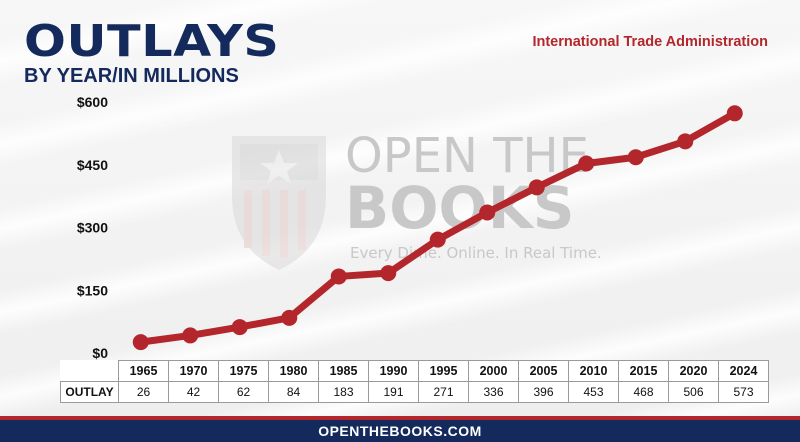  Describe the element at coordinates (193, 392) in the screenshot. I see `data-label: 42` at that location.